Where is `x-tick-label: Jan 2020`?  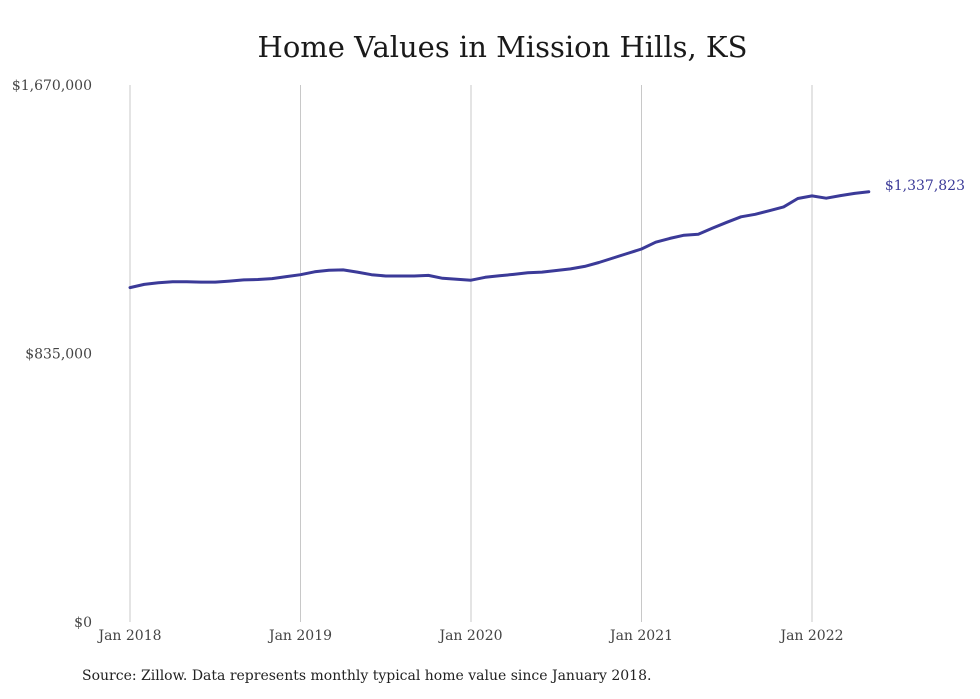 x-tick-label: Jan 2020 is located at coordinates (469, 636).